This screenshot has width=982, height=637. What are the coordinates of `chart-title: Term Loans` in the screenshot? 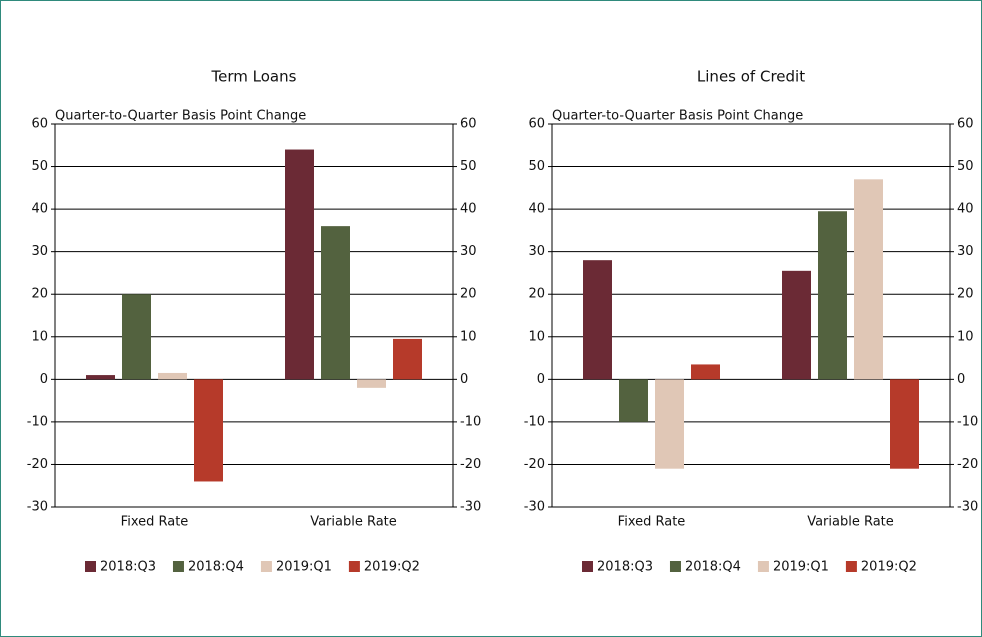 It's located at (254, 77).